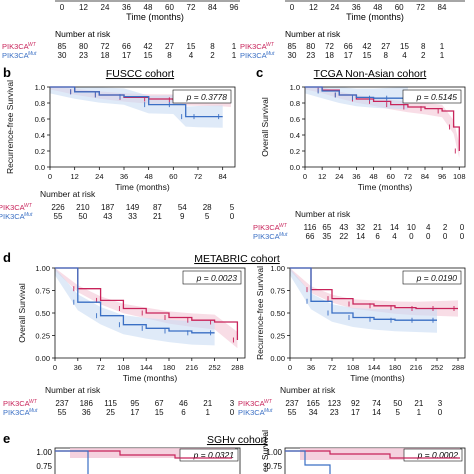 This screenshot has width=474, height=474. I want to click on risk-wt-value: 67, so click(159, 403).